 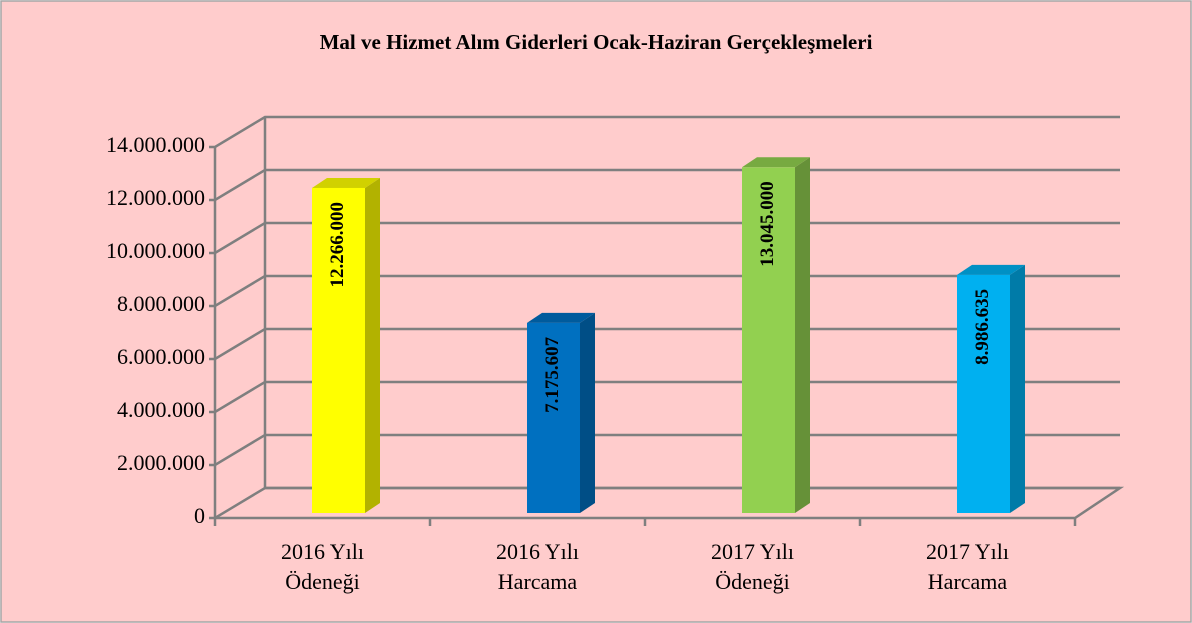 What do you see at coordinates (552, 374) in the screenshot?
I see `value-label: 7.175.607` at bounding box center [552, 374].